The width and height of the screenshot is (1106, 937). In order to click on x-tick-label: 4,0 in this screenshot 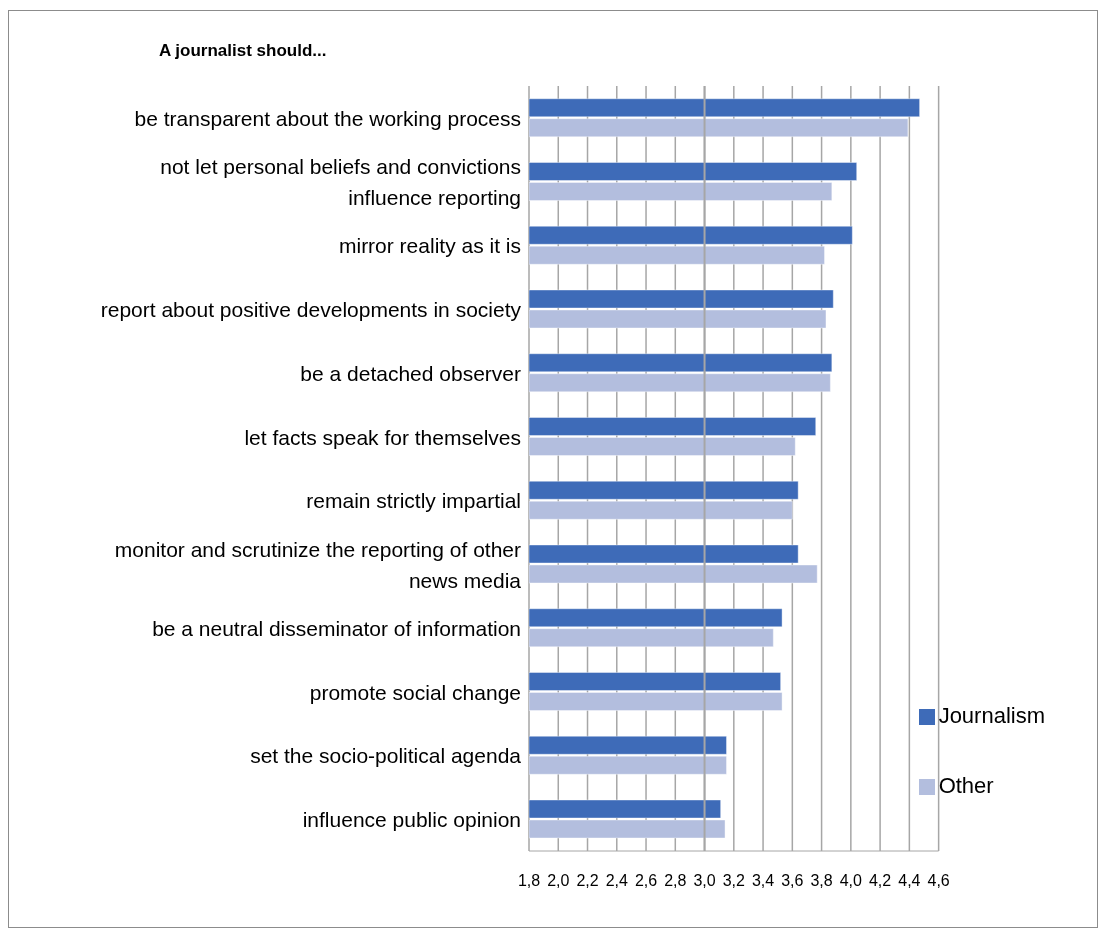, I will do `click(851, 881)`.